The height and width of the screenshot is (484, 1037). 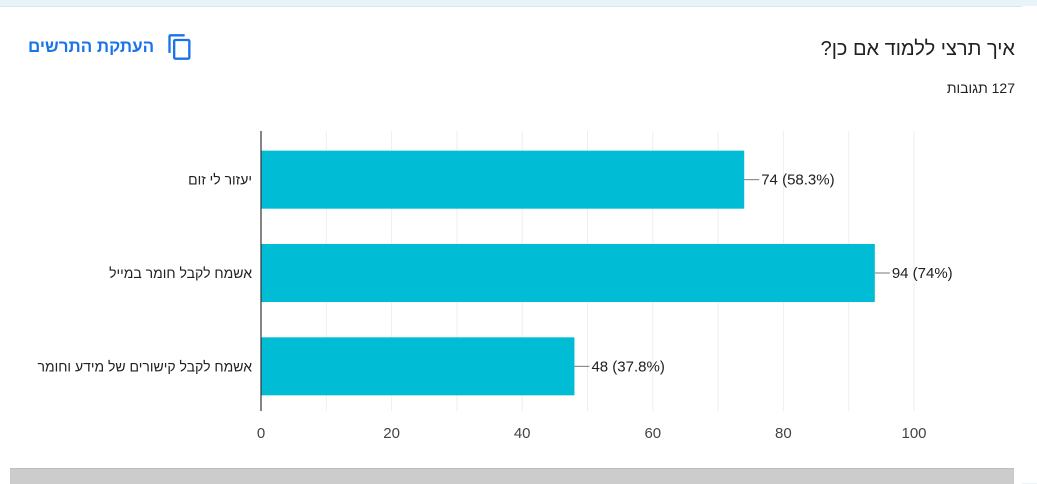 I want to click on data-label: 48 (37.8%), so click(x=627, y=366).